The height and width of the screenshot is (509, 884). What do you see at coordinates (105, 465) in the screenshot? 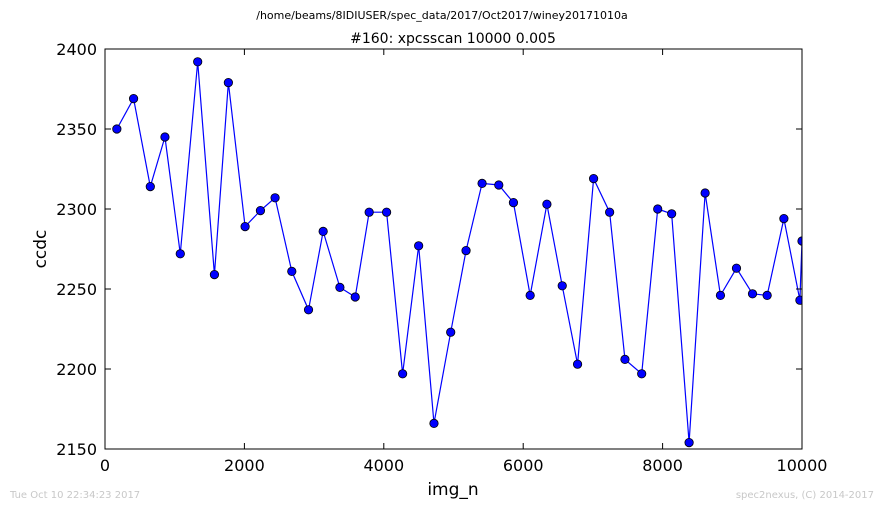
I see `x-tick-label: 0` at bounding box center [105, 465].